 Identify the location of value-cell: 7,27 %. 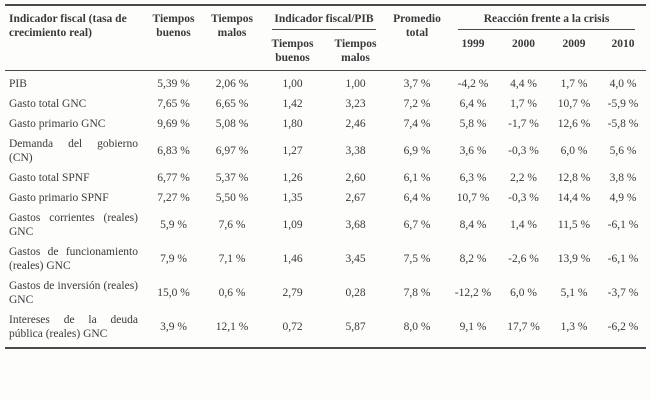
(173, 198).